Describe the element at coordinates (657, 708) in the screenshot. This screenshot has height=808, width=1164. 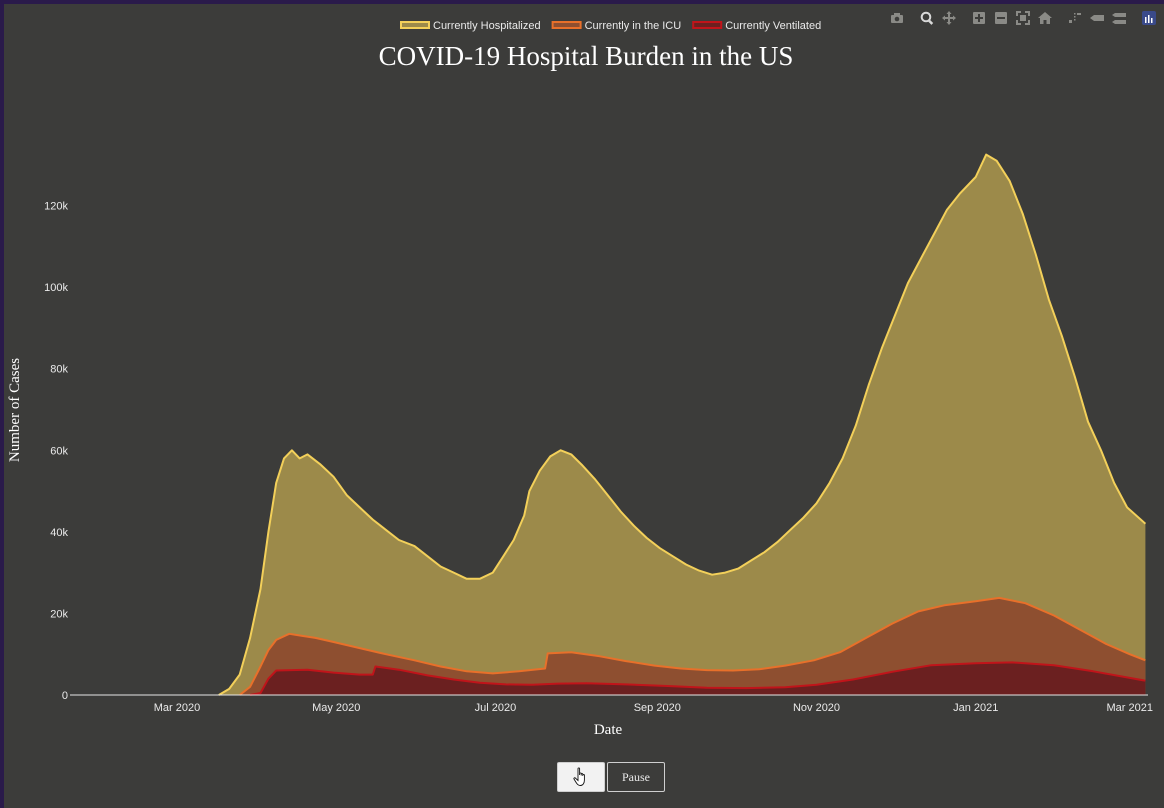
I see `x-tick-label: Sep 2020` at that location.